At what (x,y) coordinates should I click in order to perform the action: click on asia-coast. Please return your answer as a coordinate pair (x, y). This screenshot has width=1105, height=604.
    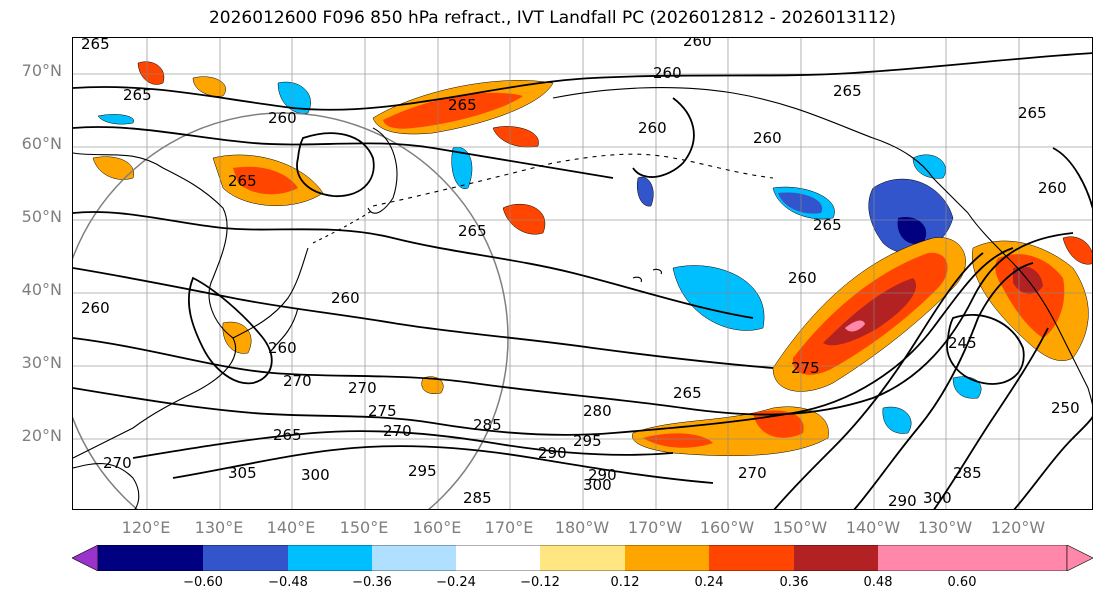
    Looking at the image, I should click on (155, 305).